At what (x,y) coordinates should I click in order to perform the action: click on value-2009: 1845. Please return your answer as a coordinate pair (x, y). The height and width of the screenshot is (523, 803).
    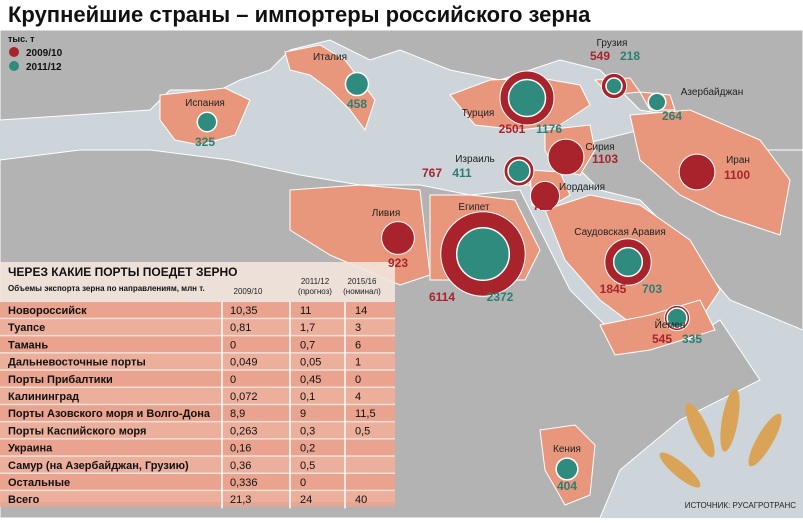
    Looking at the image, I should click on (613, 289).